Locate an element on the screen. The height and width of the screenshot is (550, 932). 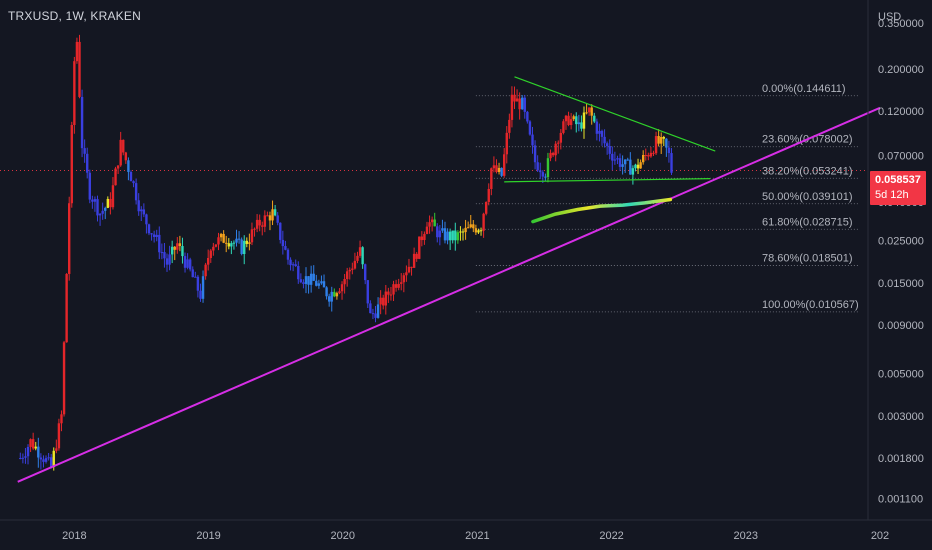
fib-level-label: 0.00%(0.144611) is located at coordinates (804, 89).